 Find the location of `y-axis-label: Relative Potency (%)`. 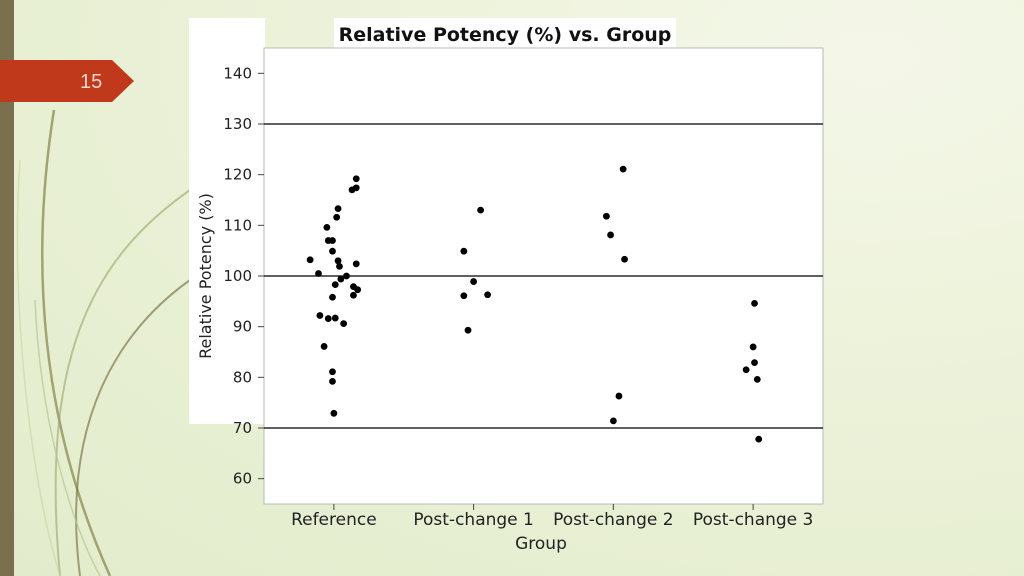

y-axis-label: Relative Potency (%) is located at coordinates (205, 276).